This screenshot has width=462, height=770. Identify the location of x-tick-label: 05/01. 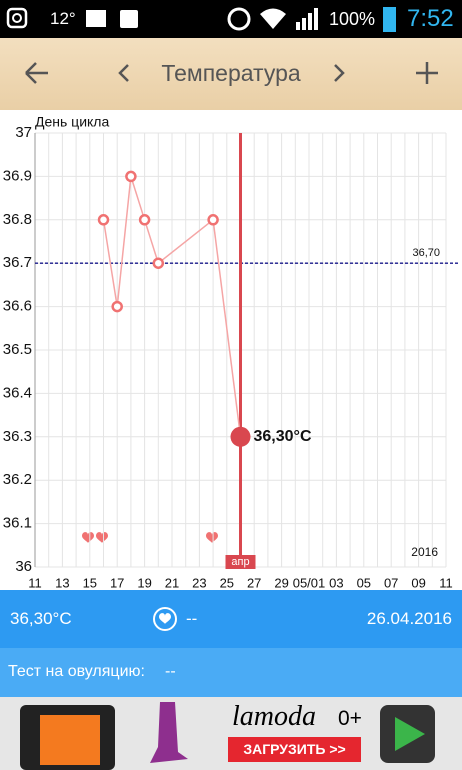
(309, 582).